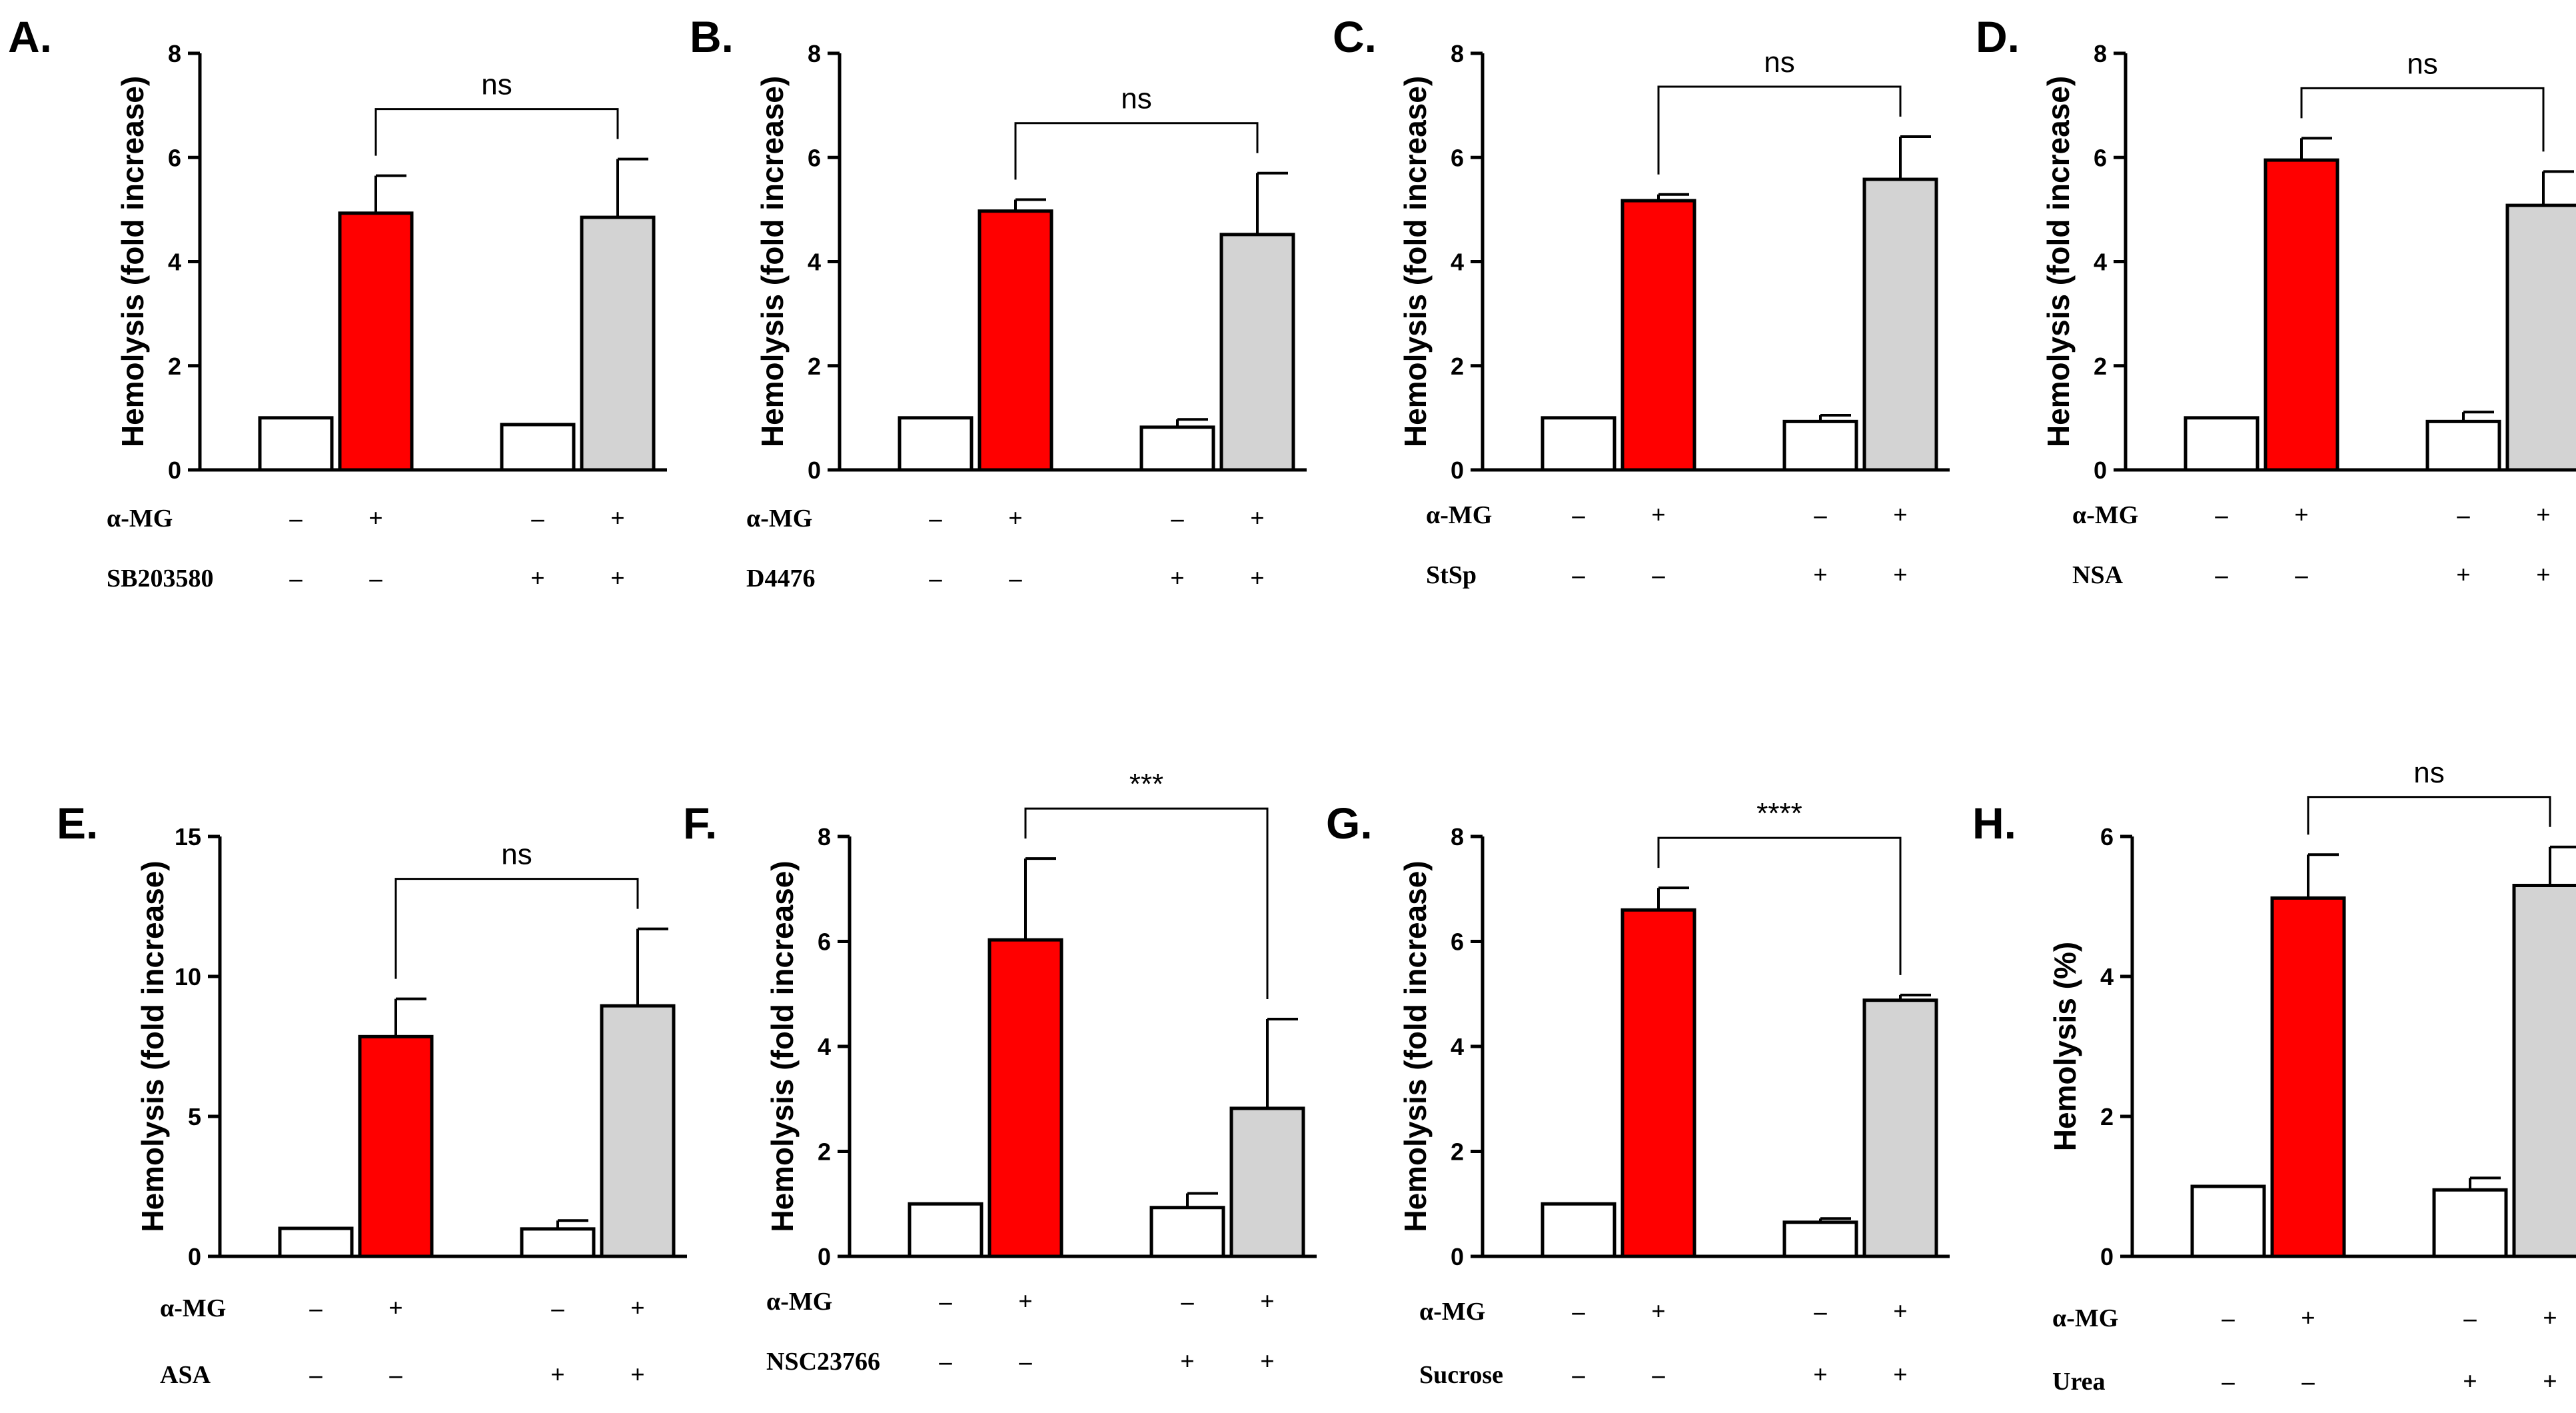 This screenshot has width=2576, height=1413. Describe the element at coordinates (186, 1375) in the screenshot. I see `treatment-row-label: ASA` at that location.